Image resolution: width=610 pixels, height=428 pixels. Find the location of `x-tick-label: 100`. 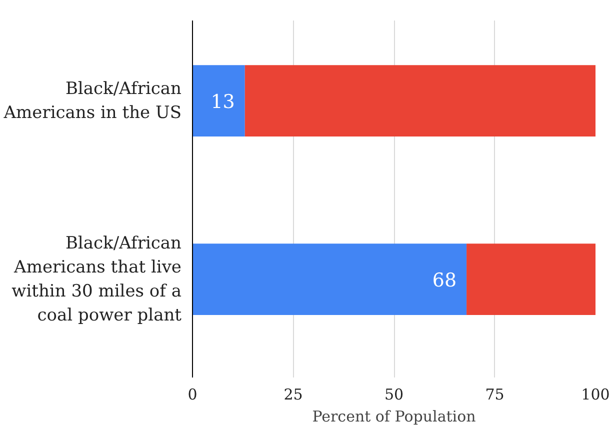

x-tick-label: 100 is located at coordinates (595, 395).